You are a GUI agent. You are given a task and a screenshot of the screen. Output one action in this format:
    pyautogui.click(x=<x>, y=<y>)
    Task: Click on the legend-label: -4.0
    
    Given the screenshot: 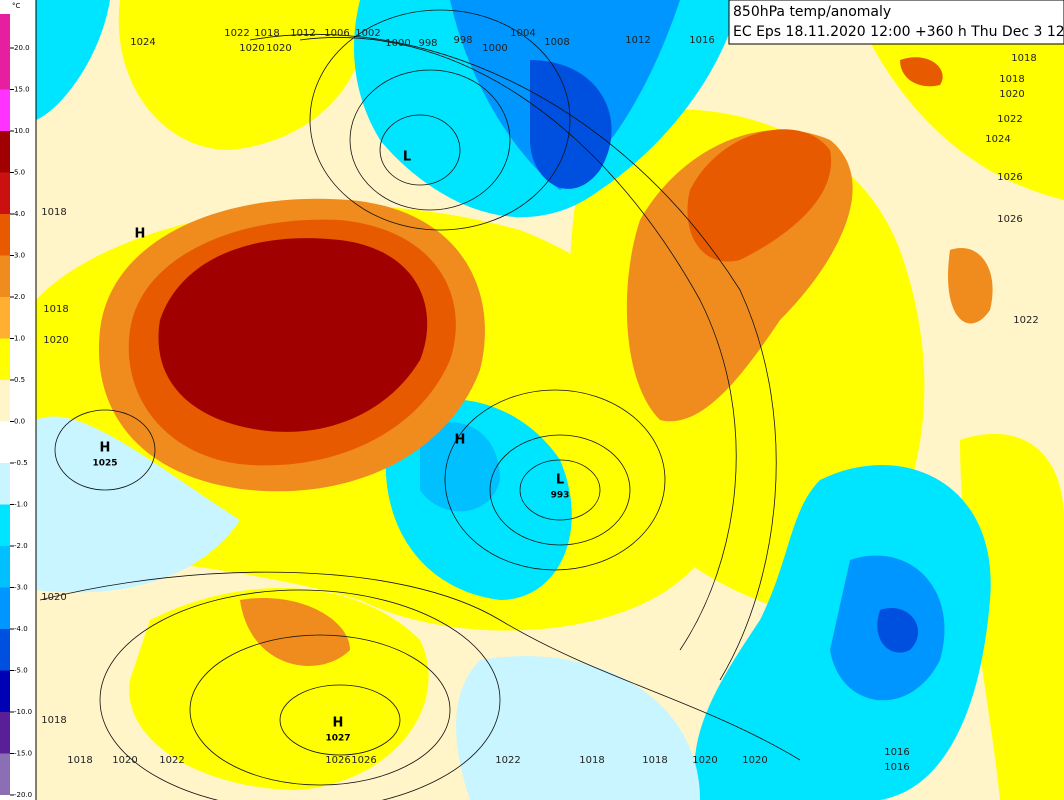 What is the action you would take?
    pyautogui.click(x=21, y=629)
    